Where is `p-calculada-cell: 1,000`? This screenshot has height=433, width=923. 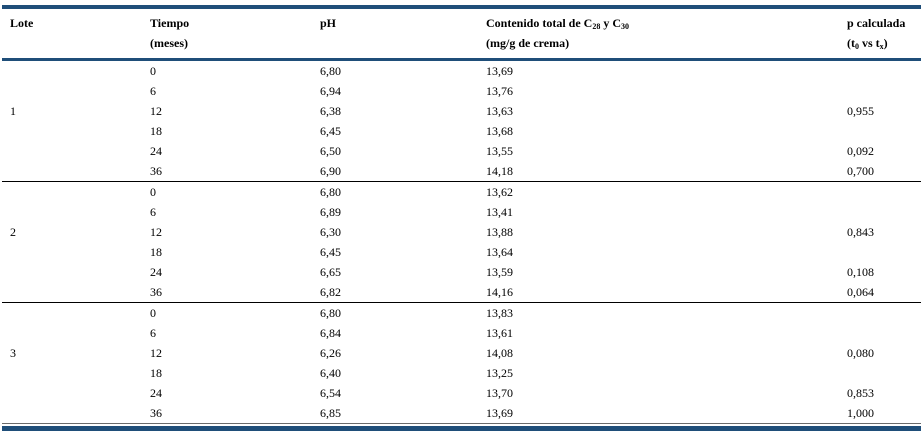 p-calculada-cell: 1,000 is located at coordinates (884, 413).